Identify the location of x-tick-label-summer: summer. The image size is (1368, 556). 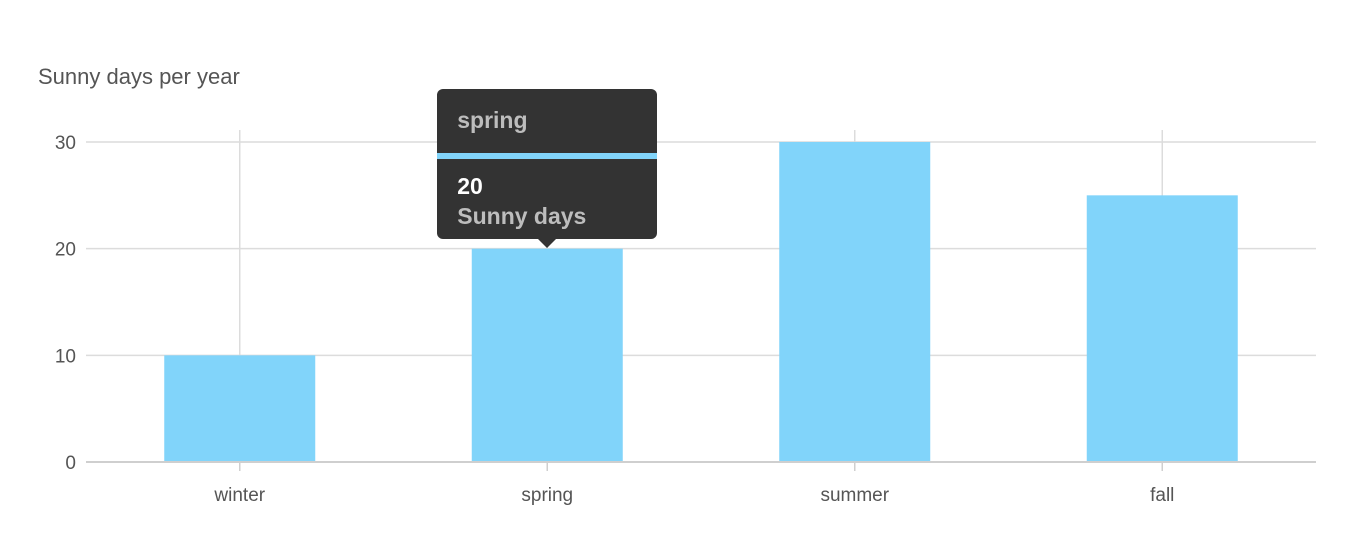
(854, 495).